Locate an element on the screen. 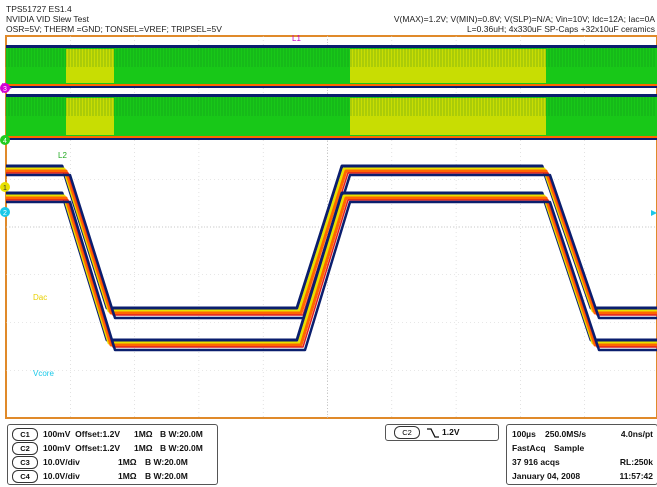  channel-row-c2: C2 100mV Offset:1.2V is located at coordinates (66, 448).